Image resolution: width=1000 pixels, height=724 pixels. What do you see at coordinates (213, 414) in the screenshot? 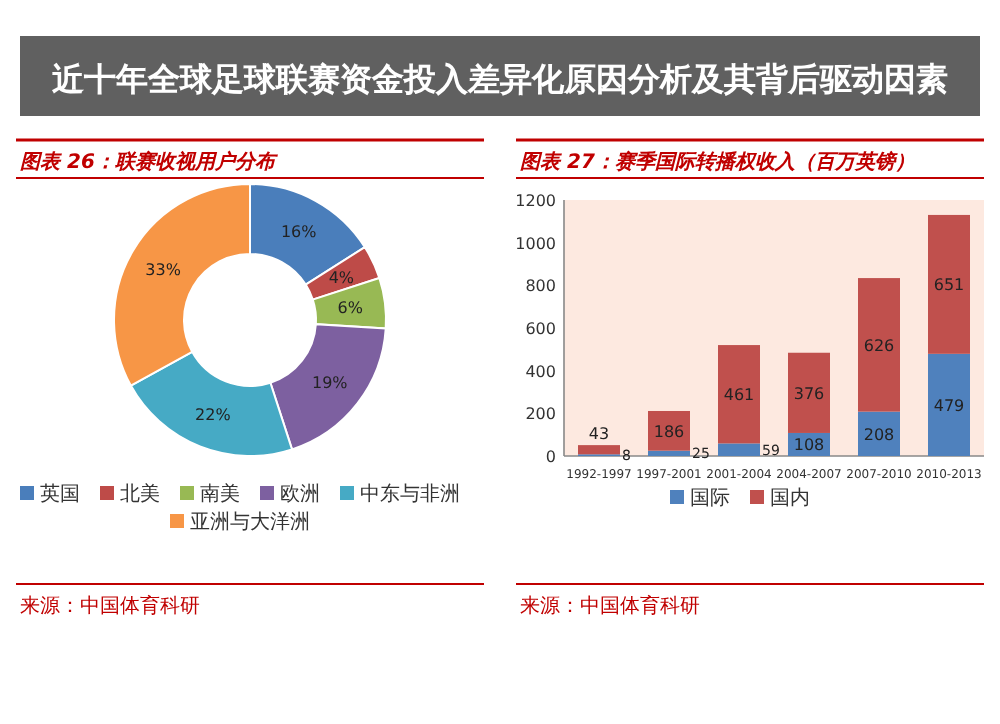
I see `data-label: 22%` at bounding box center [213, 414].